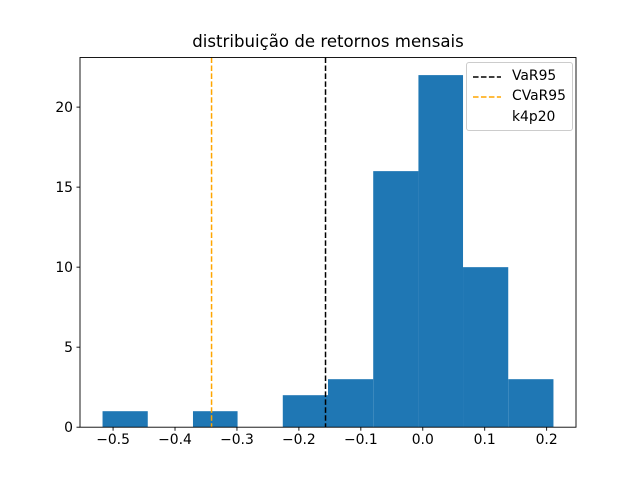 The width and height of the screenshot is (640, 480). Describe the element at coordinates (534, 76) in the screenshot. I see `legend-label-var95: VaR95` at that location.